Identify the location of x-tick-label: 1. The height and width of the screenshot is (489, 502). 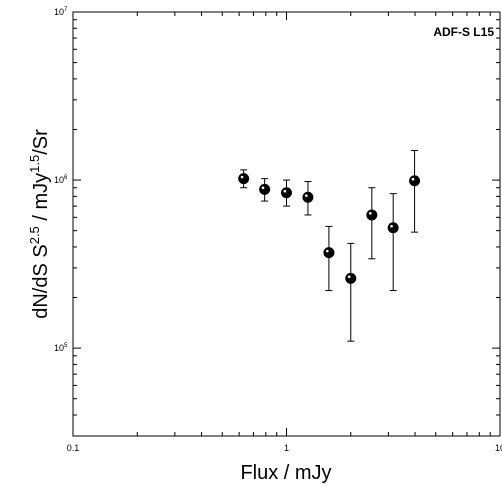
(286, 448).